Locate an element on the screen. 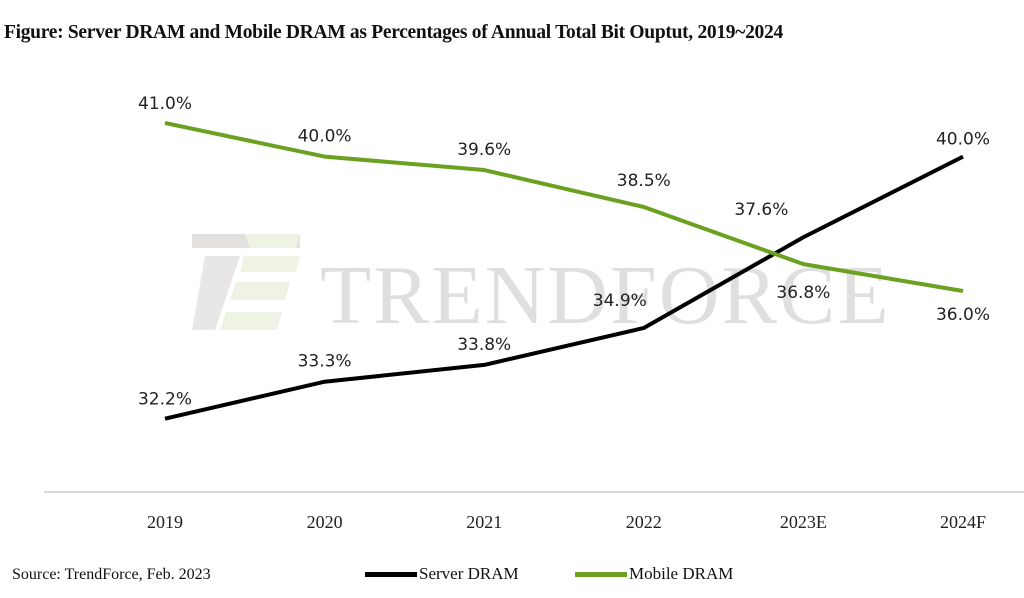 Image resolution: width=1024 pixels, height=598 pixels. data-label: 39.6% is located at coordinates (484, 150).